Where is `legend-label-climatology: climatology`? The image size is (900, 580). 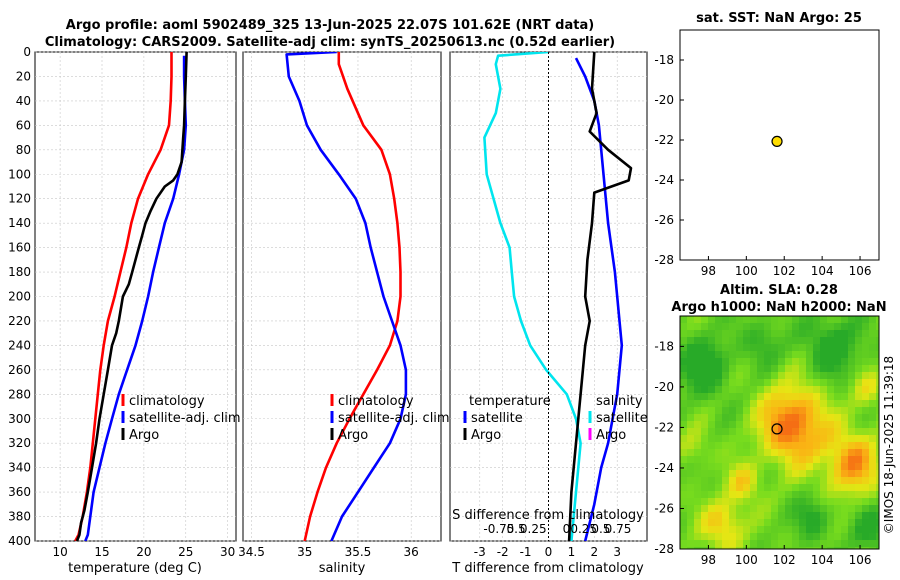 legend-label-climatology: climatology is located at coordinates (167, 401).